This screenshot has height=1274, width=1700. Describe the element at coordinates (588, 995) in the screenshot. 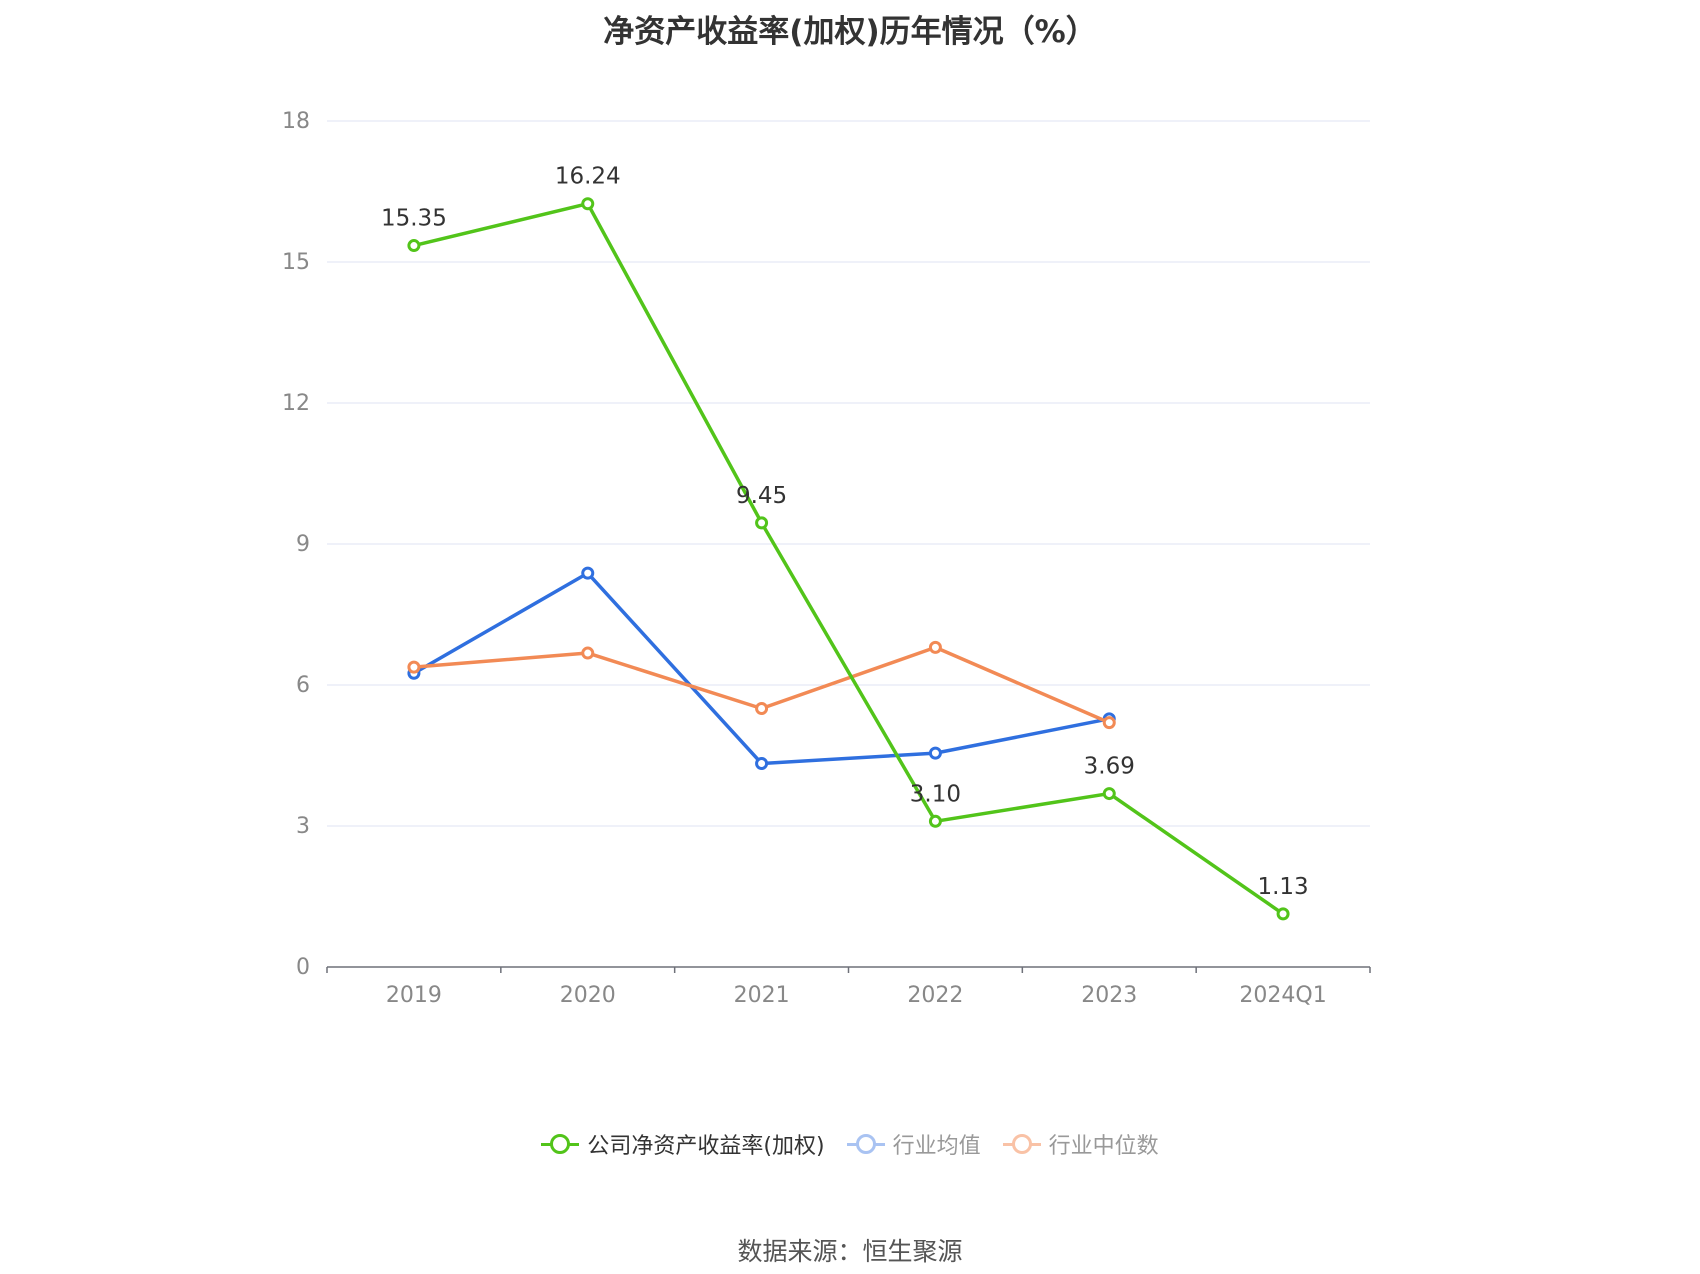

I see `x-tick-label: 2020` at that location.